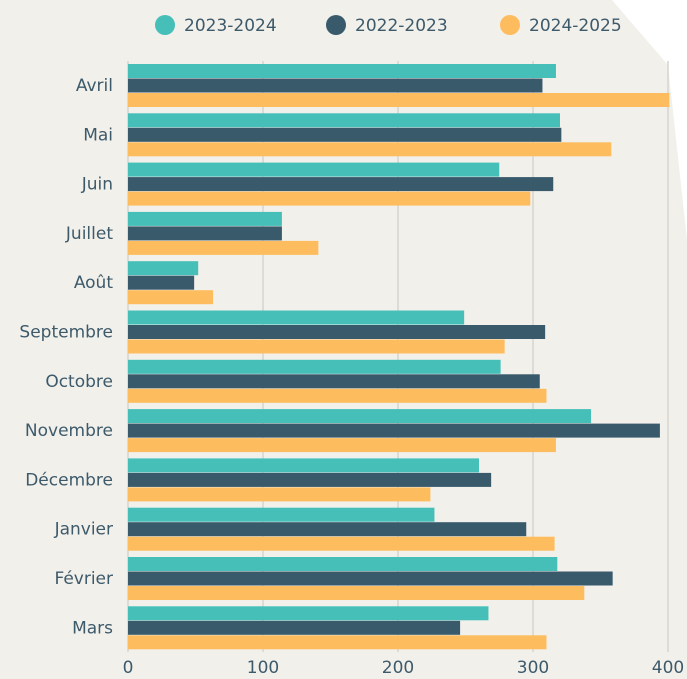 The image size is (687, 679). What do you see at coordinates (69, 431) in the screenshot?
I see `y-tick-label: Novembre` at bounding box center [69, 431].